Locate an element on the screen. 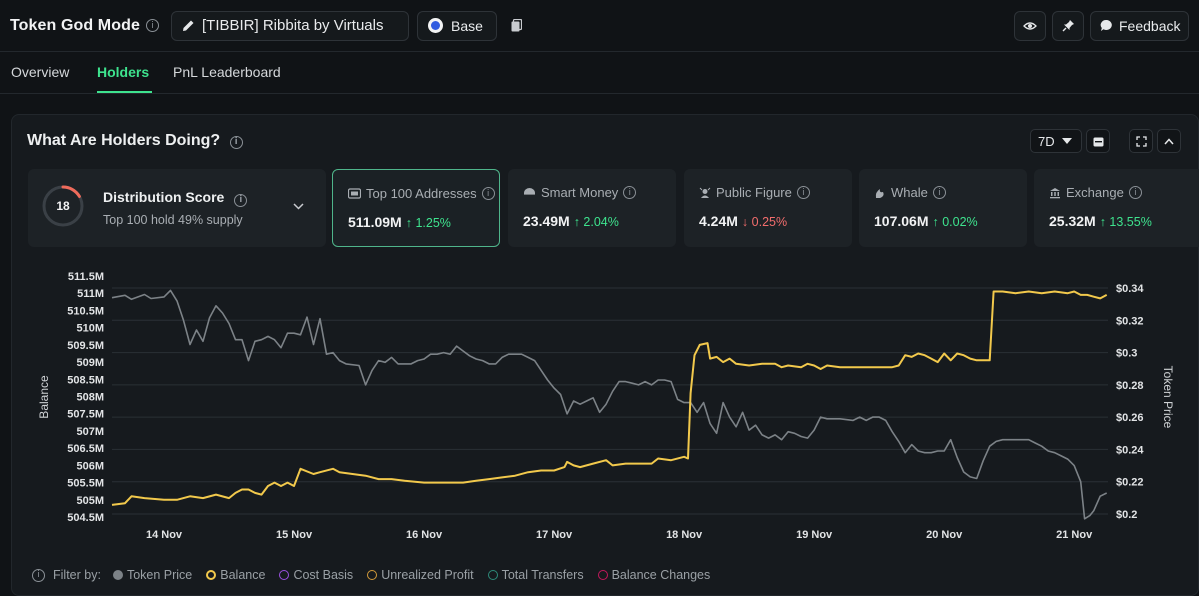 This screenshot has width=1199, height=596. card-label-text: Public Figure is located at coordinates (754, 192).